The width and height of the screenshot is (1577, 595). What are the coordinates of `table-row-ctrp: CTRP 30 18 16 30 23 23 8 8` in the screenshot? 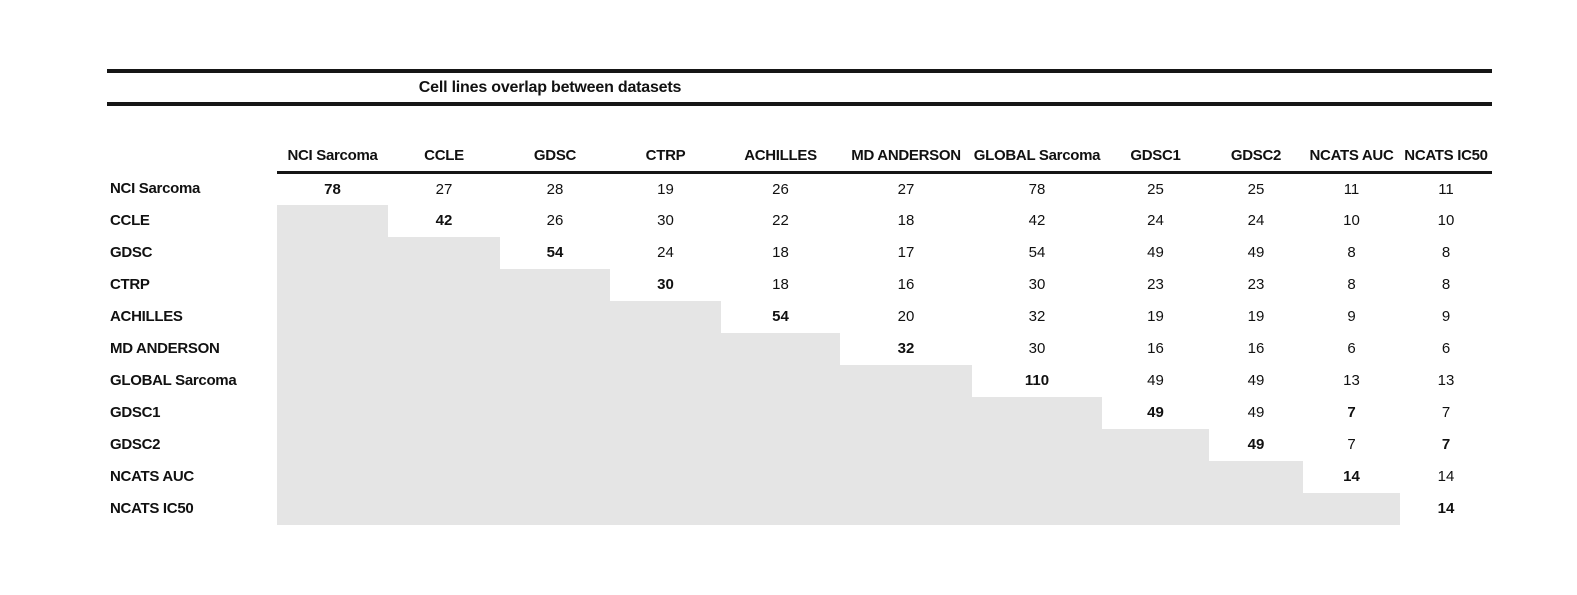 It's located at (799, 284).